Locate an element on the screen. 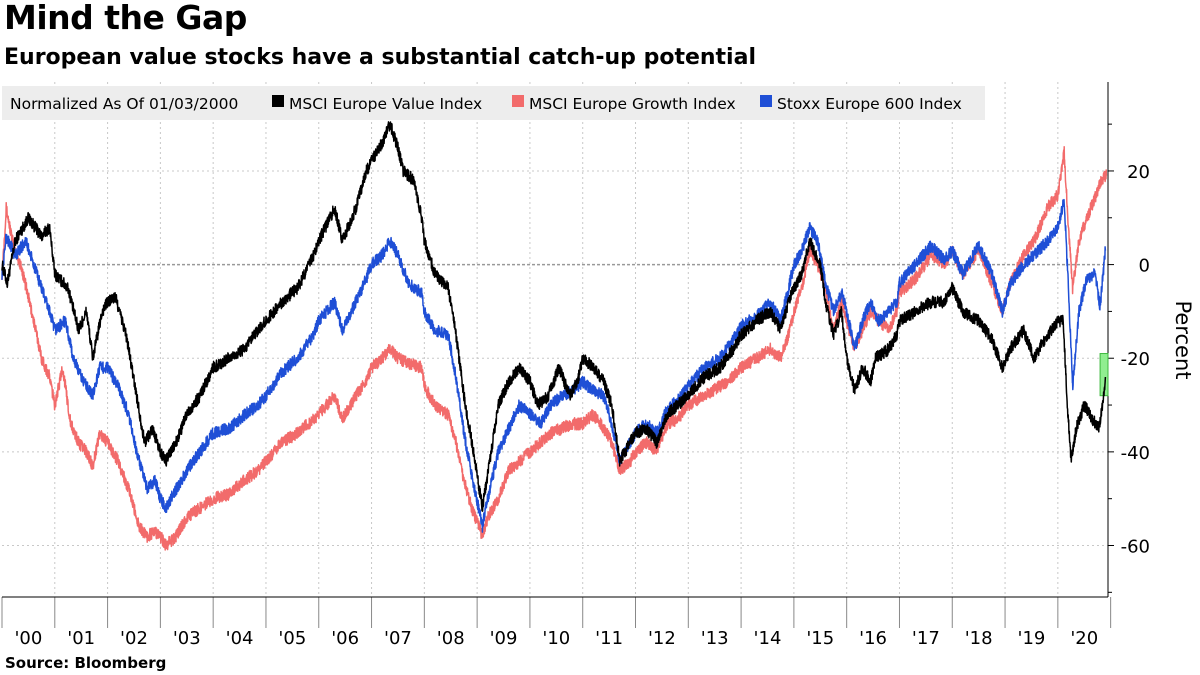  legend-note: Normalized As Of 01/03/2000 is located at coordinates (124, 104).